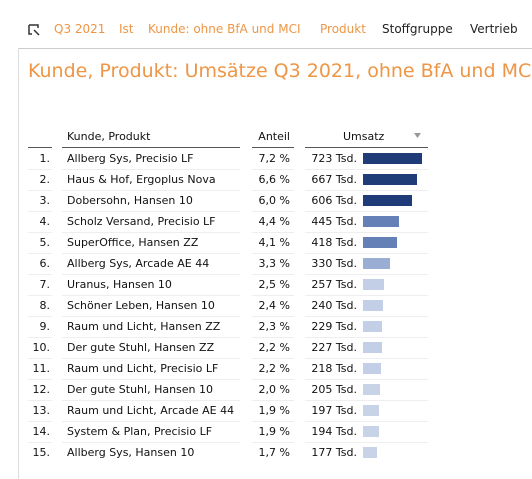  I want to click on tab: Vertrieb, so click(494, 29).